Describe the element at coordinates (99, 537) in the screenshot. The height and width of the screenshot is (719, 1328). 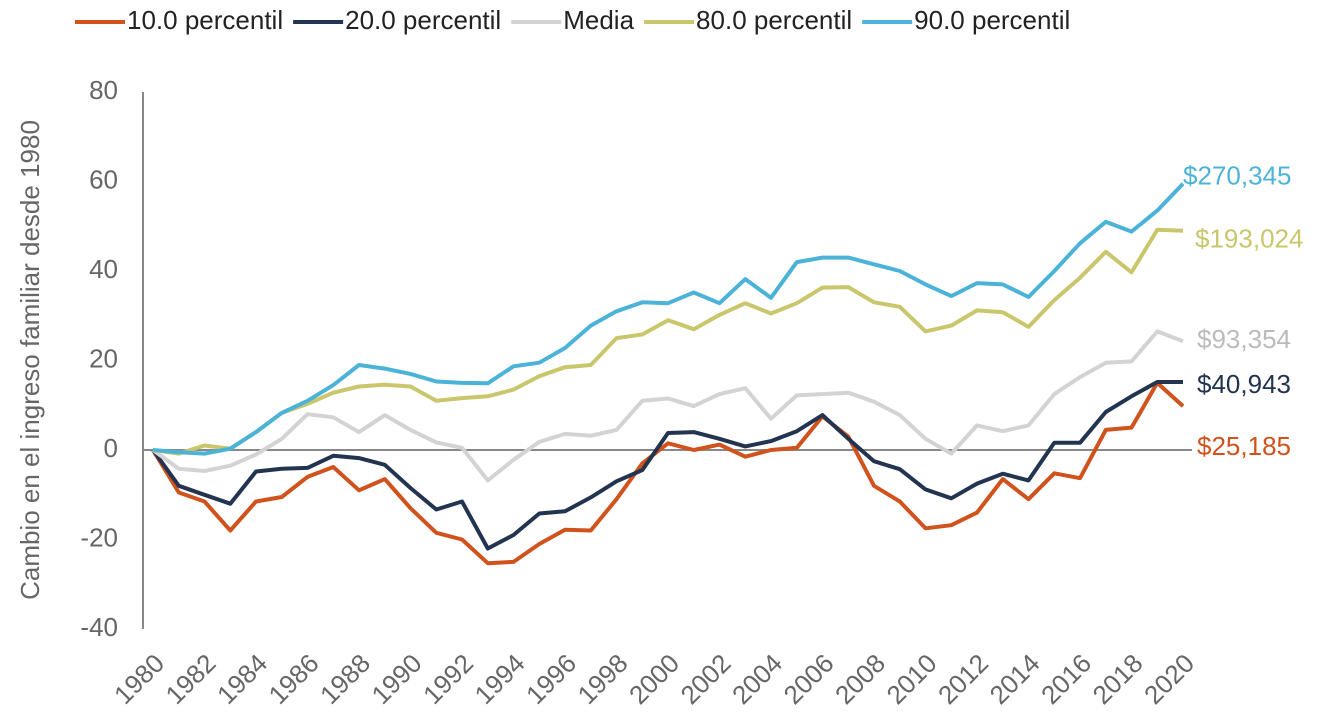
I see `y-tick-label: -20` at that location.